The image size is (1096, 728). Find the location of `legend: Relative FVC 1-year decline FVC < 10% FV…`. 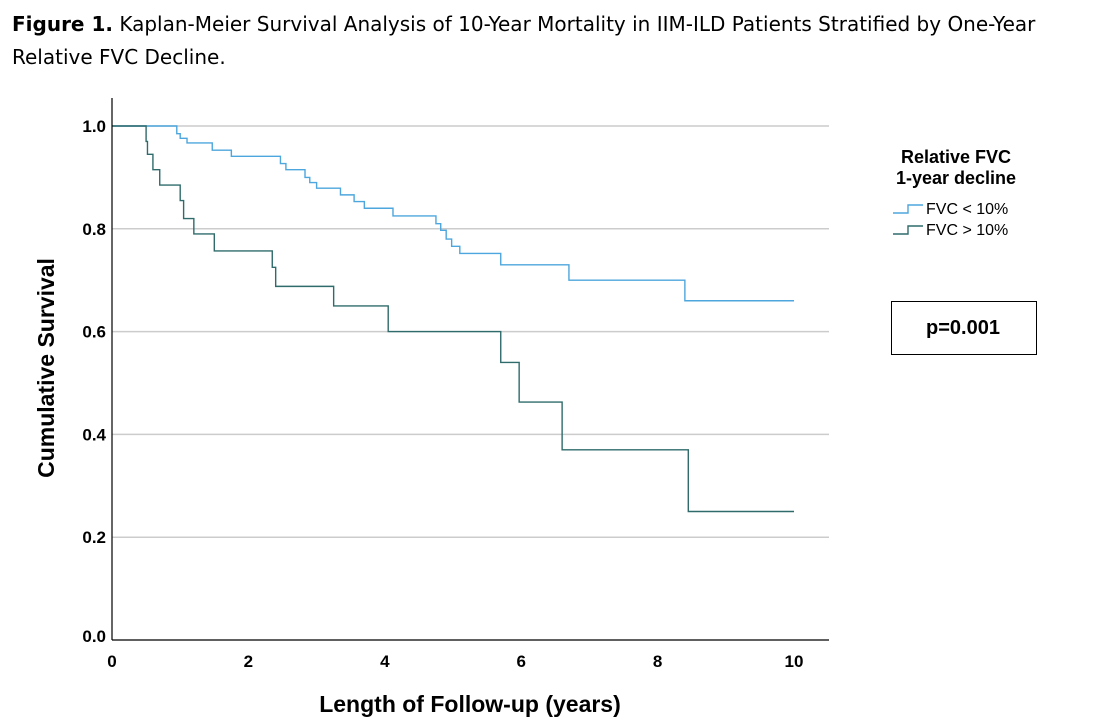

legend: Relative FVC 1-year decline FVC < 10% FV… is located at coordinates (954, 193).